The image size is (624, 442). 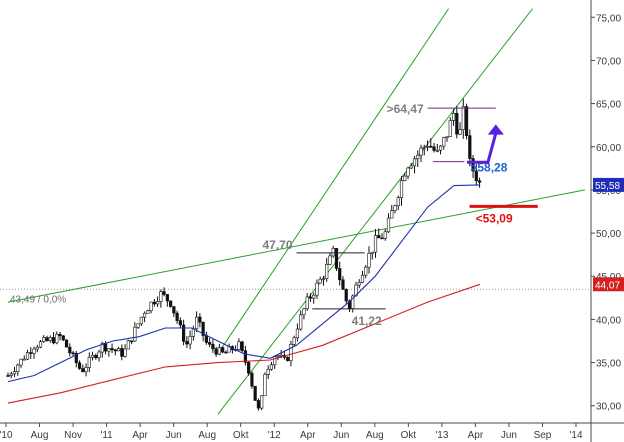 What do you see at coordinates (73, 435) in the screenshot?
I see `x-tick-label: Nov` at bounding box center [73, 435].